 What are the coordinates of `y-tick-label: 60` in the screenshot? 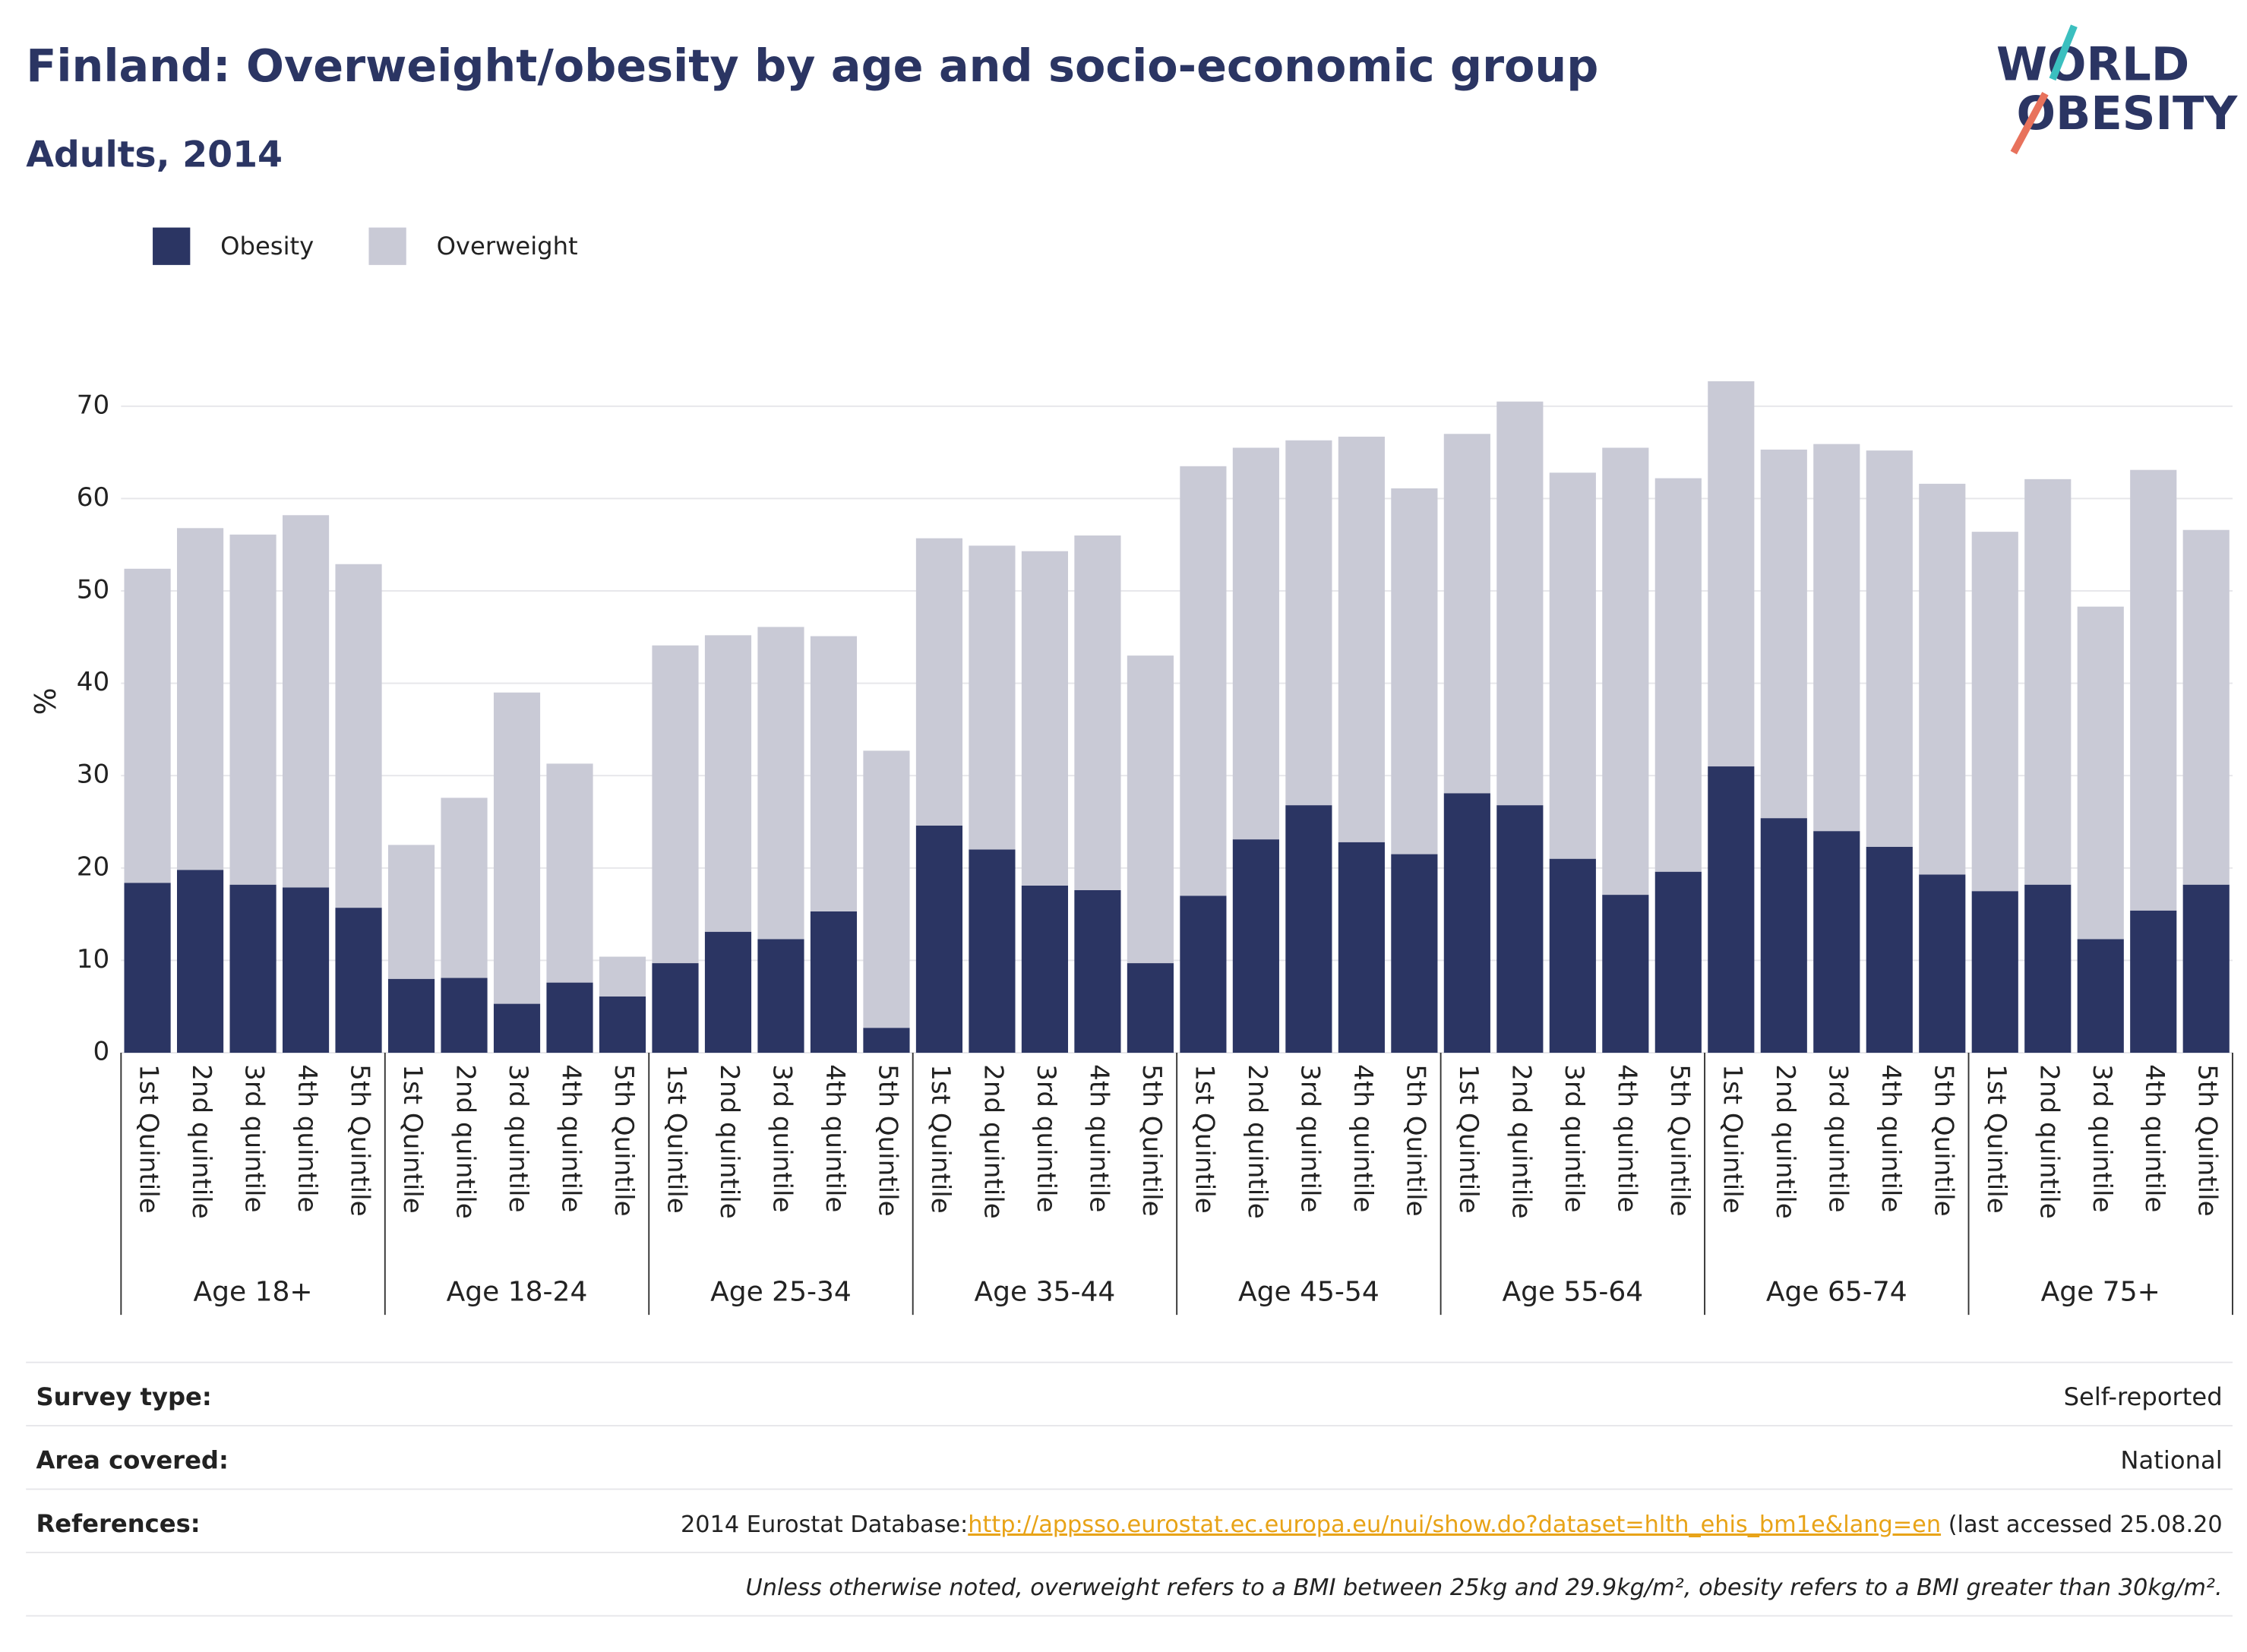 It's located at (93, 497).